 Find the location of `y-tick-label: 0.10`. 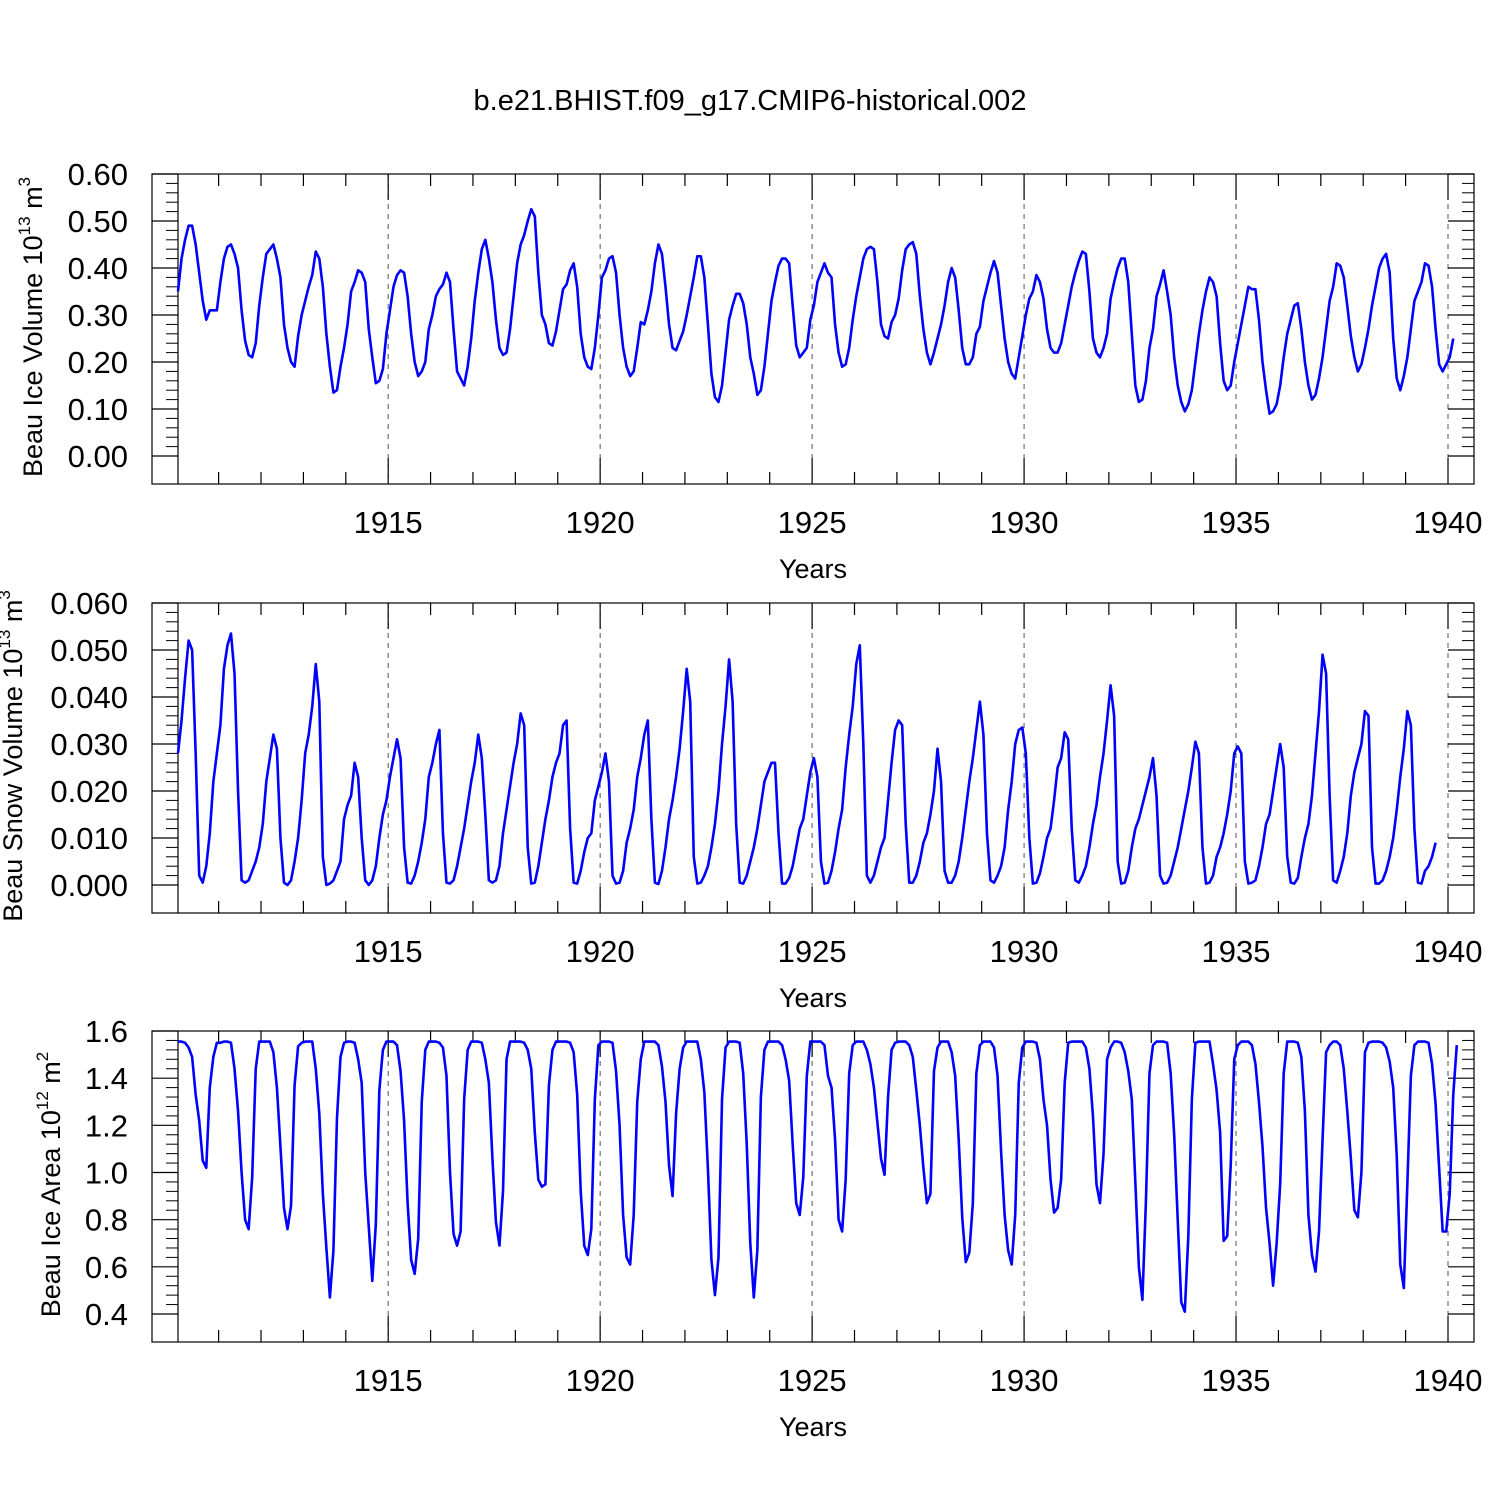

y-tick-label: 0.10 is located at coordinates (98, 409).